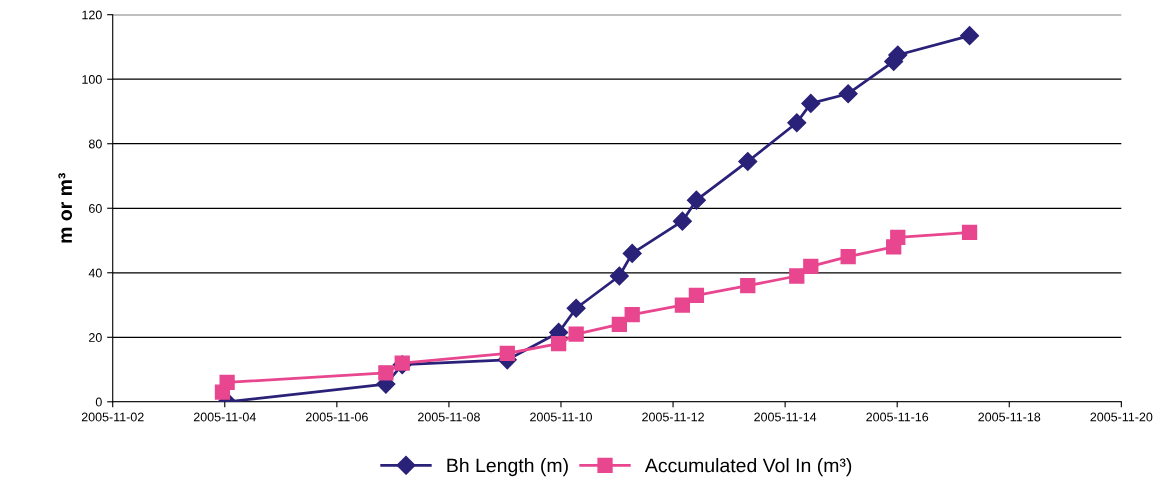 This screenshot has height=490, width=1162. Describe the element at coordinates (98, 402) in the screenshot. I see `y-tick-label: 0` at that location.